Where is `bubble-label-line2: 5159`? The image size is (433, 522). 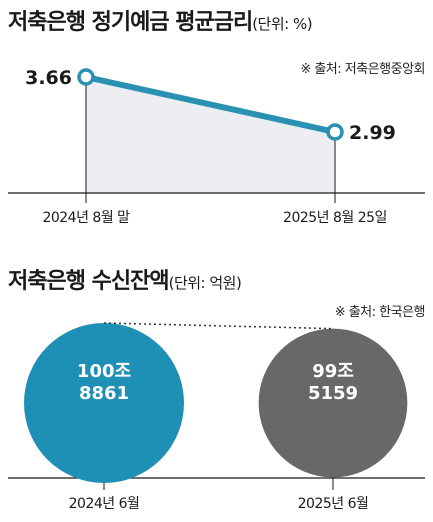
bubble-label-line2: 5159 is located at coordinates (333, 393).